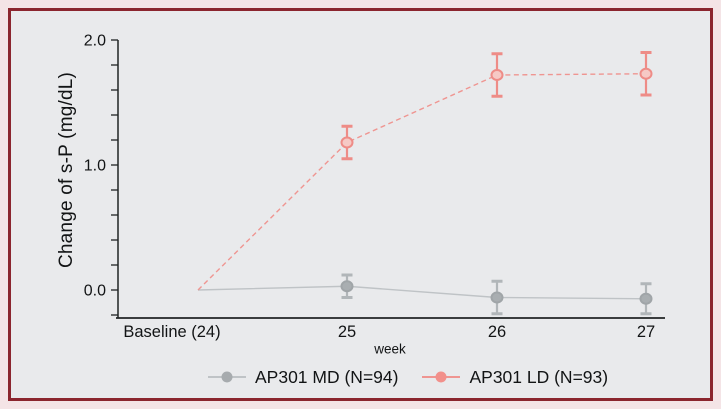 Image resolution: width=721 pixels, height=409 pixels. I want to click on y-axis-title: Change of s-P (mg/dL), so click(66, 170).